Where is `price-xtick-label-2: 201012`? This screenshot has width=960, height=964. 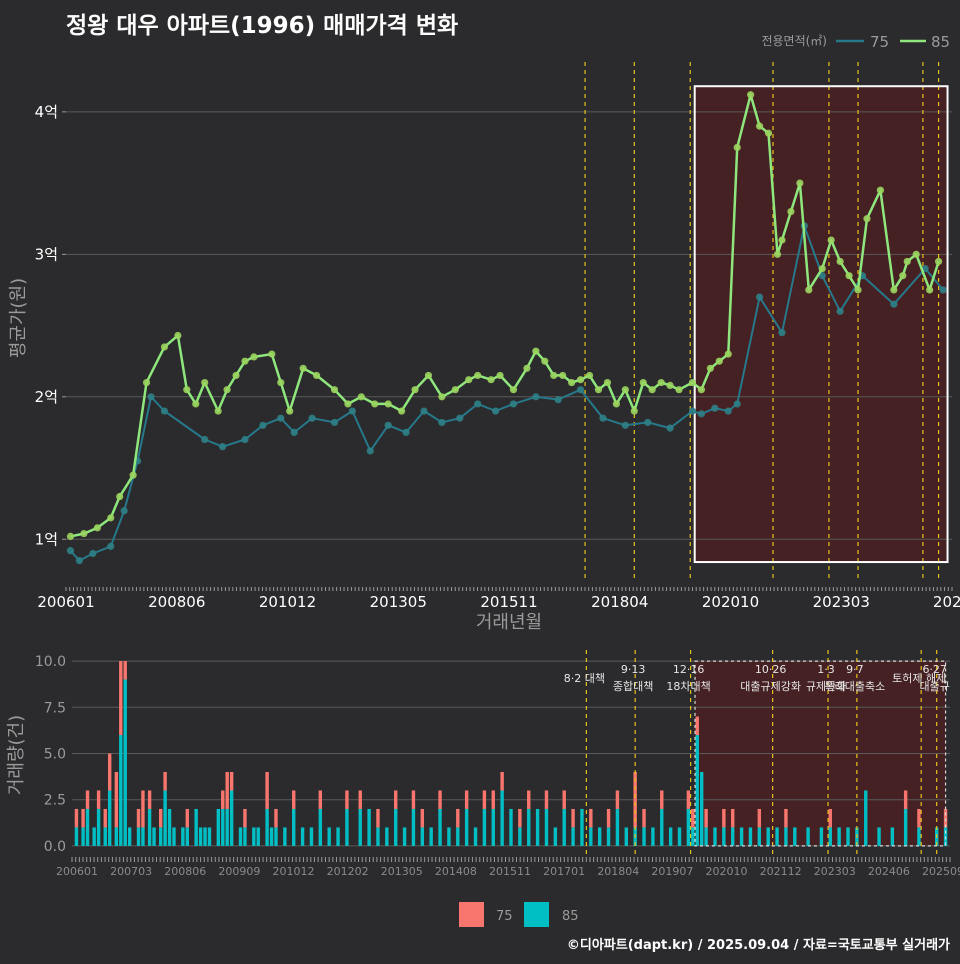
price-xtick-label-2: 201012 is located at coordinates (287, 602).